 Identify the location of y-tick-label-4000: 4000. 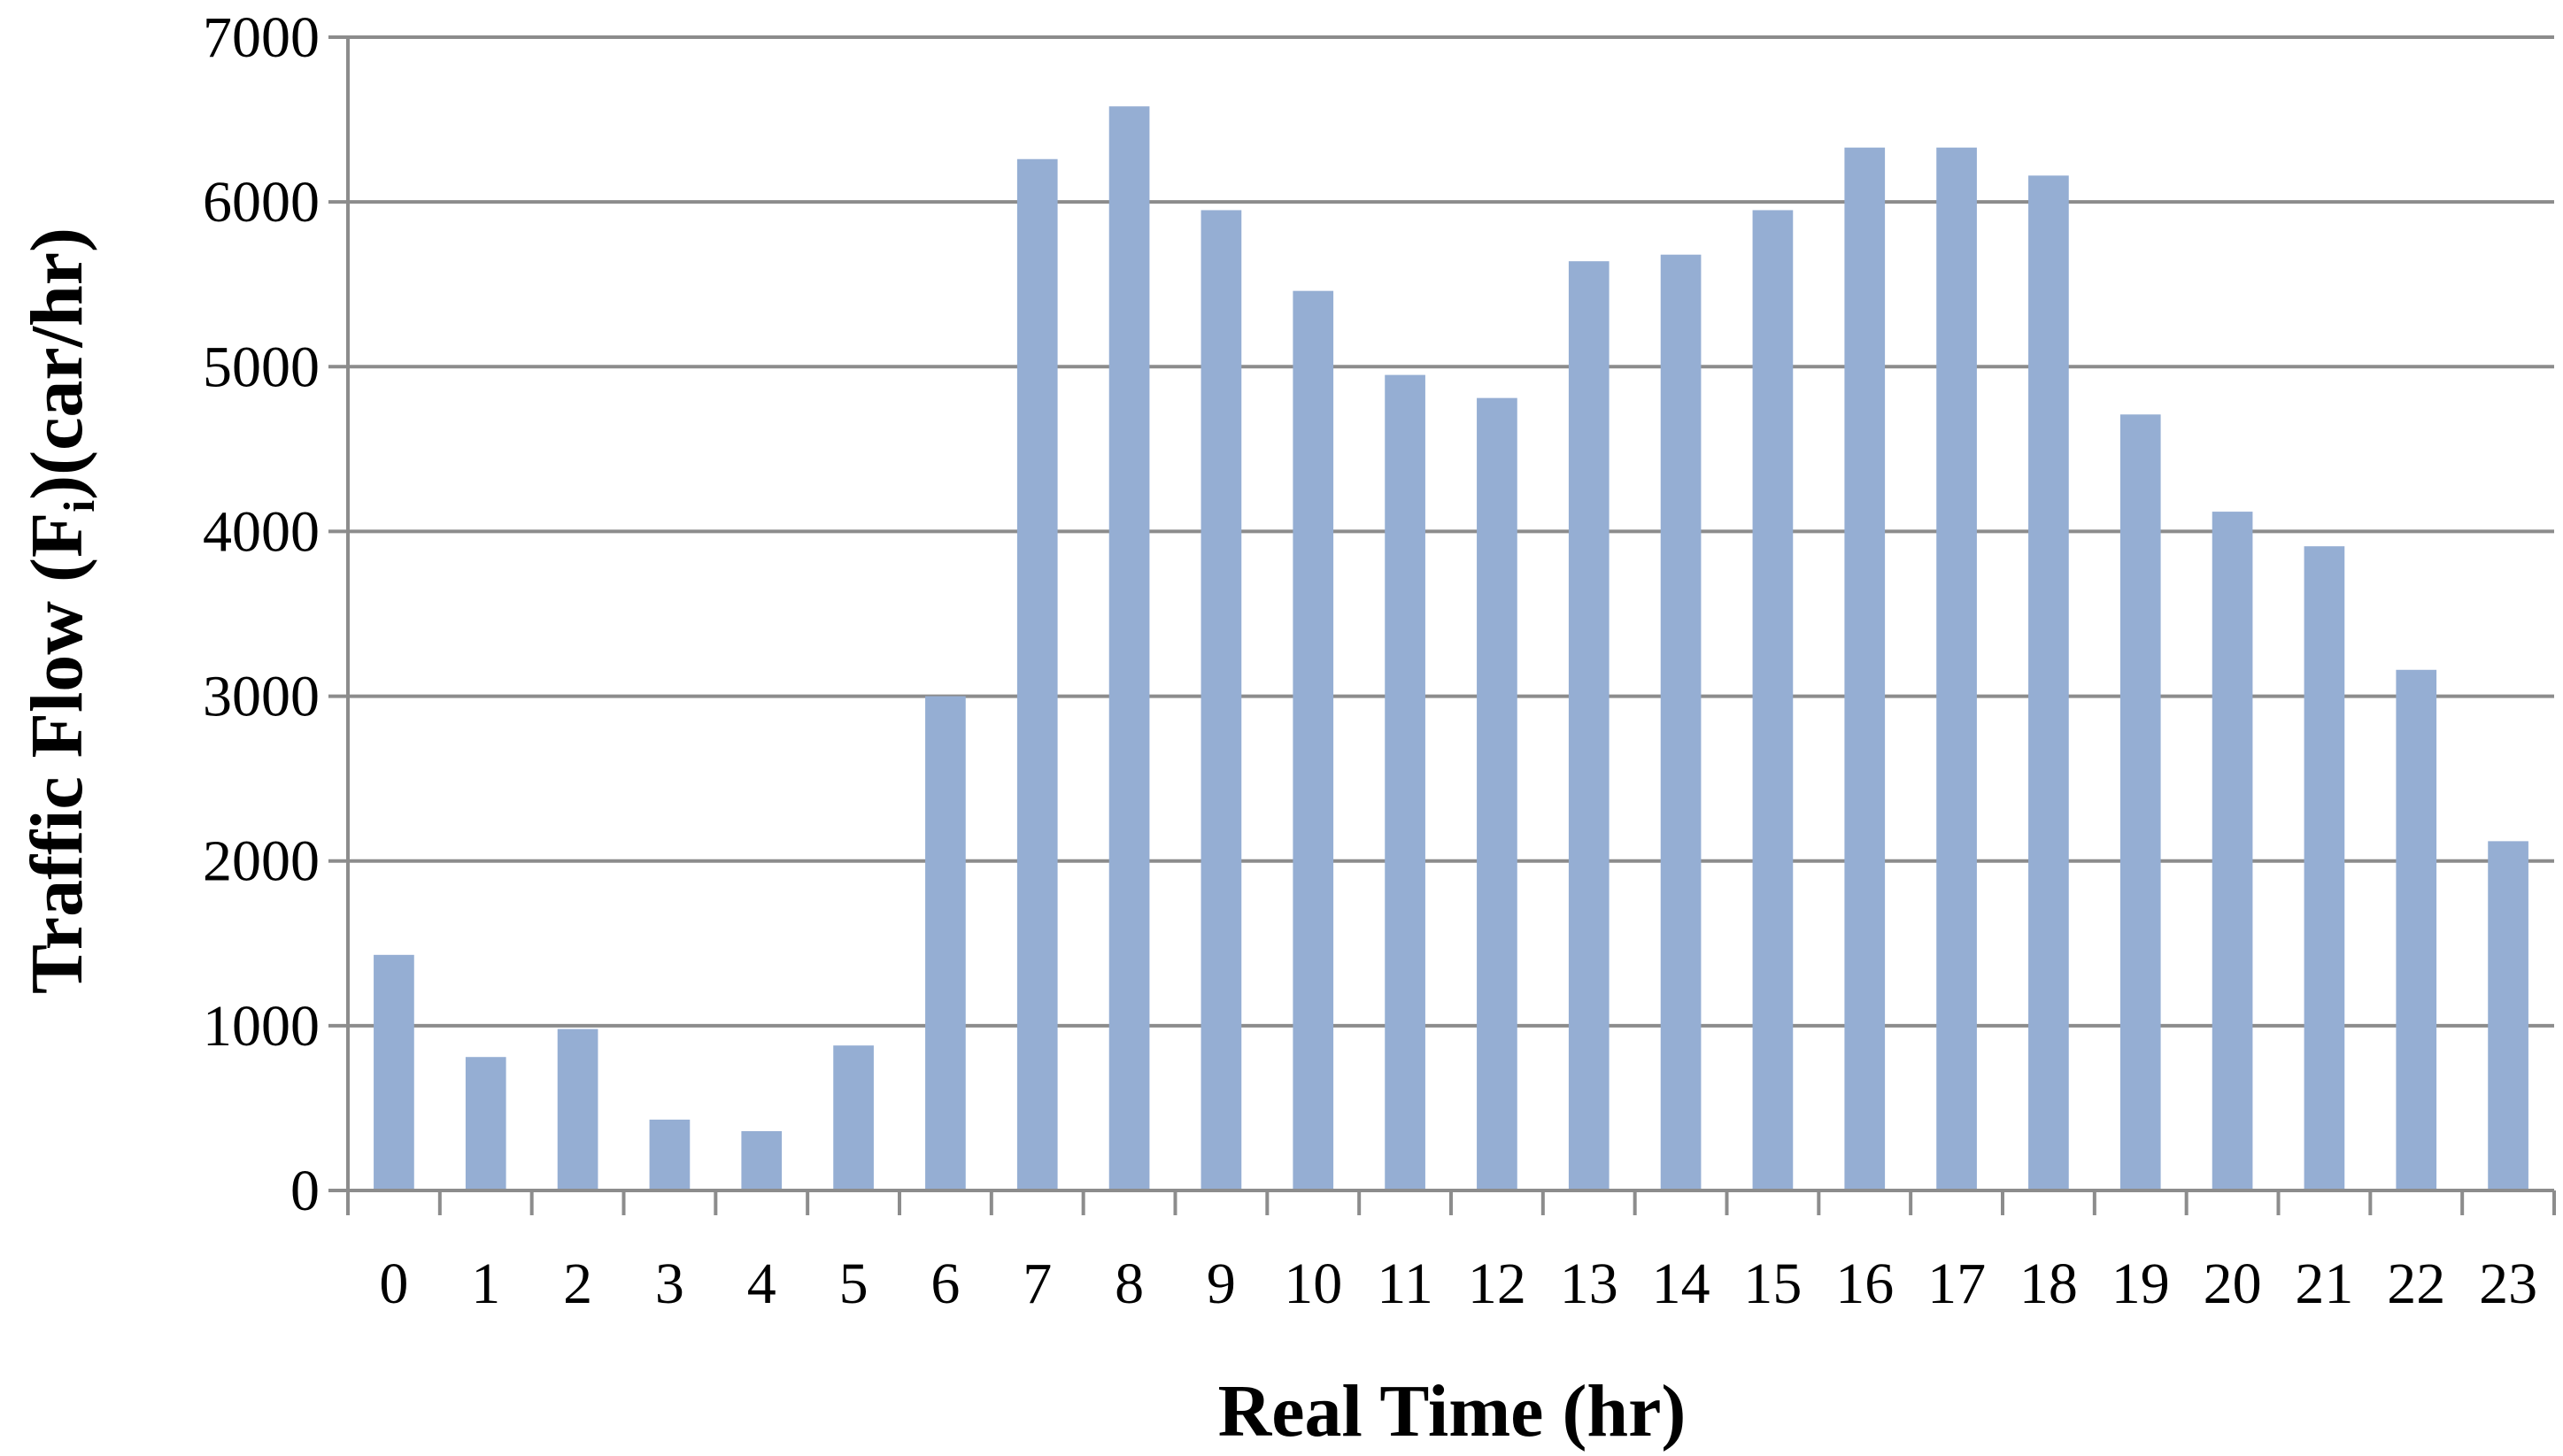
(261, 531).